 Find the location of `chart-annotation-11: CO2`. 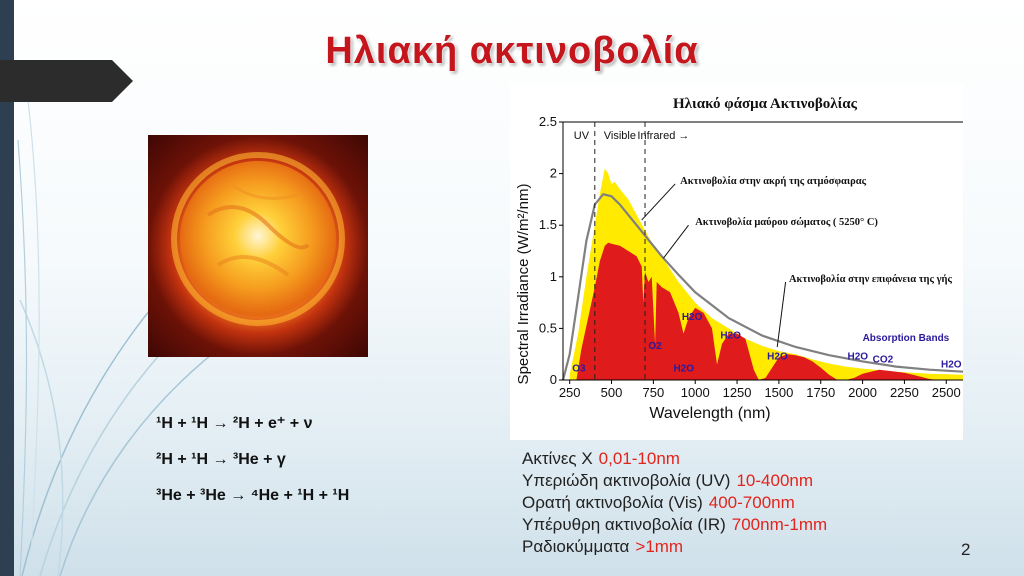

chart-annotation-11: CO2 is located at coordinates (883, 359).